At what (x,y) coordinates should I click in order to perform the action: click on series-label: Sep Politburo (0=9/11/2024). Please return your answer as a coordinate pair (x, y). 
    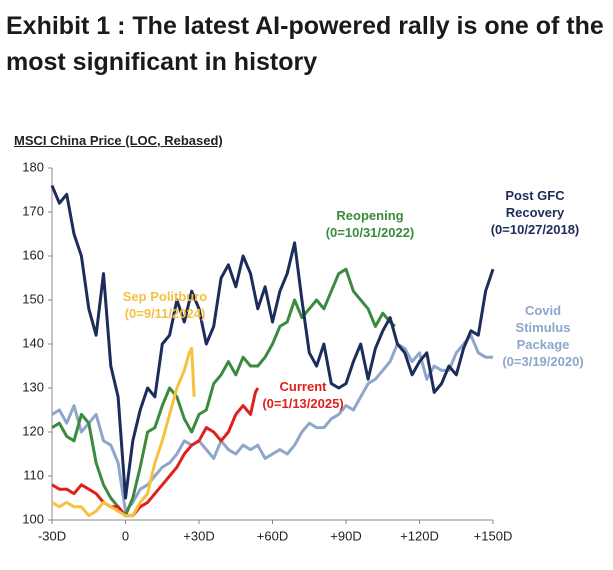
    Looking at the image, I should click on (165, 305).